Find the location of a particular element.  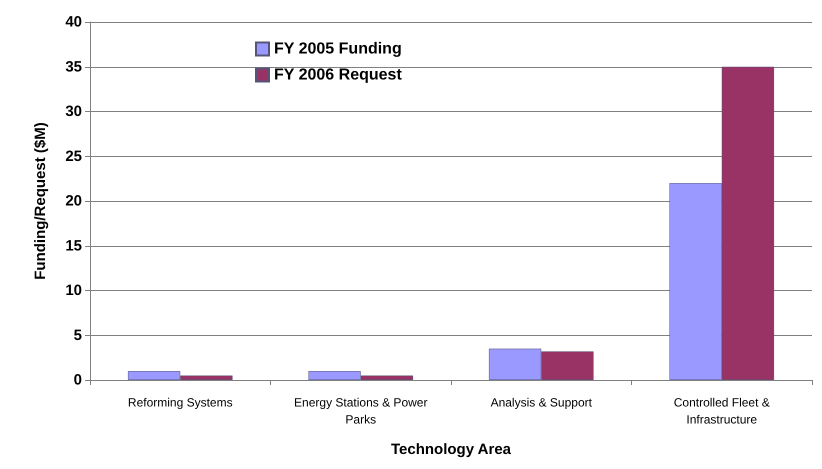

y-tick-label: 25 is located at coordinates (73, 156).